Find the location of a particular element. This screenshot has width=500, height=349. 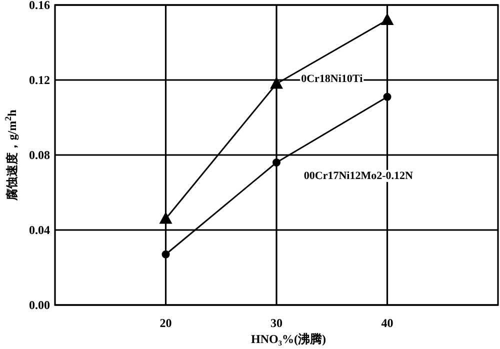

x-axis-title: HNO₃%(沸腾) is located at coordinates (288, 339).